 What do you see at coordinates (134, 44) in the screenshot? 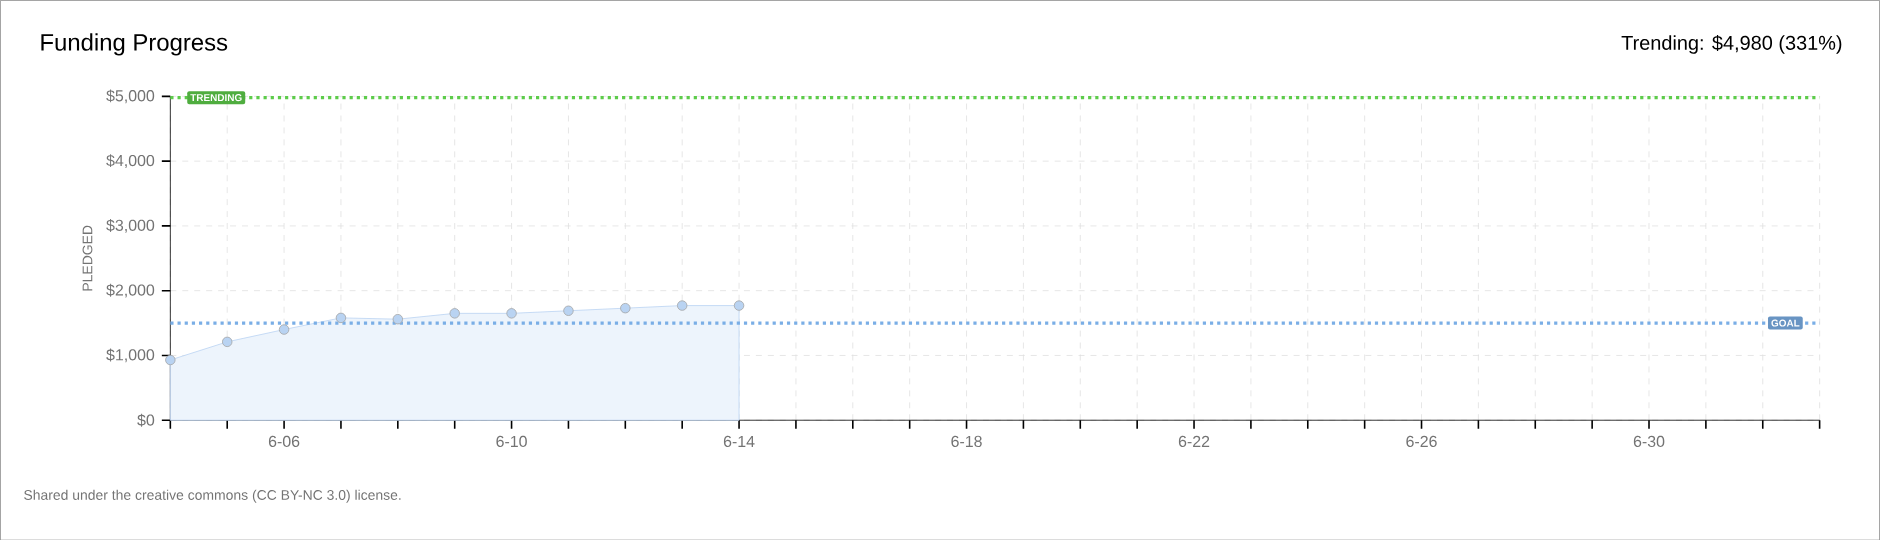
I see `chart-title: Funding Progress` at bounding box center [134, 44].